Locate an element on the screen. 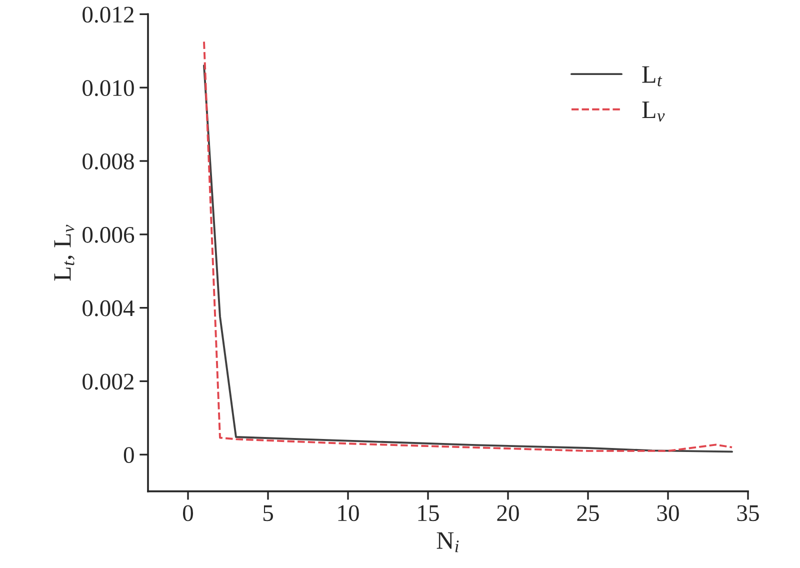 The image size is (800, 568). x-tick-label: 30 is located at coordinates (668, 513).